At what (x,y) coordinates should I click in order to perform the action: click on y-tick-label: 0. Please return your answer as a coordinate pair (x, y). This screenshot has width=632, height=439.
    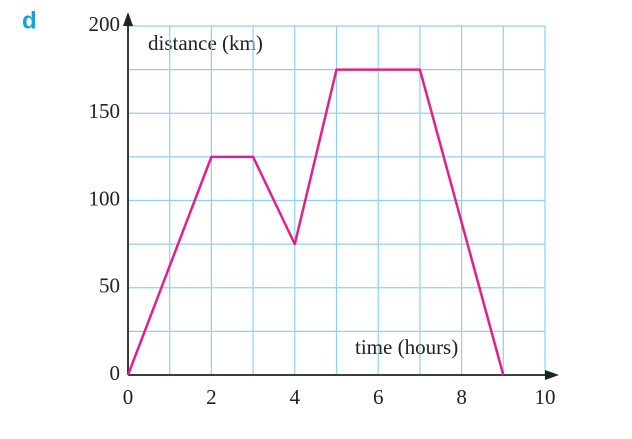
    Looking at the image, I should click on (115, 373).